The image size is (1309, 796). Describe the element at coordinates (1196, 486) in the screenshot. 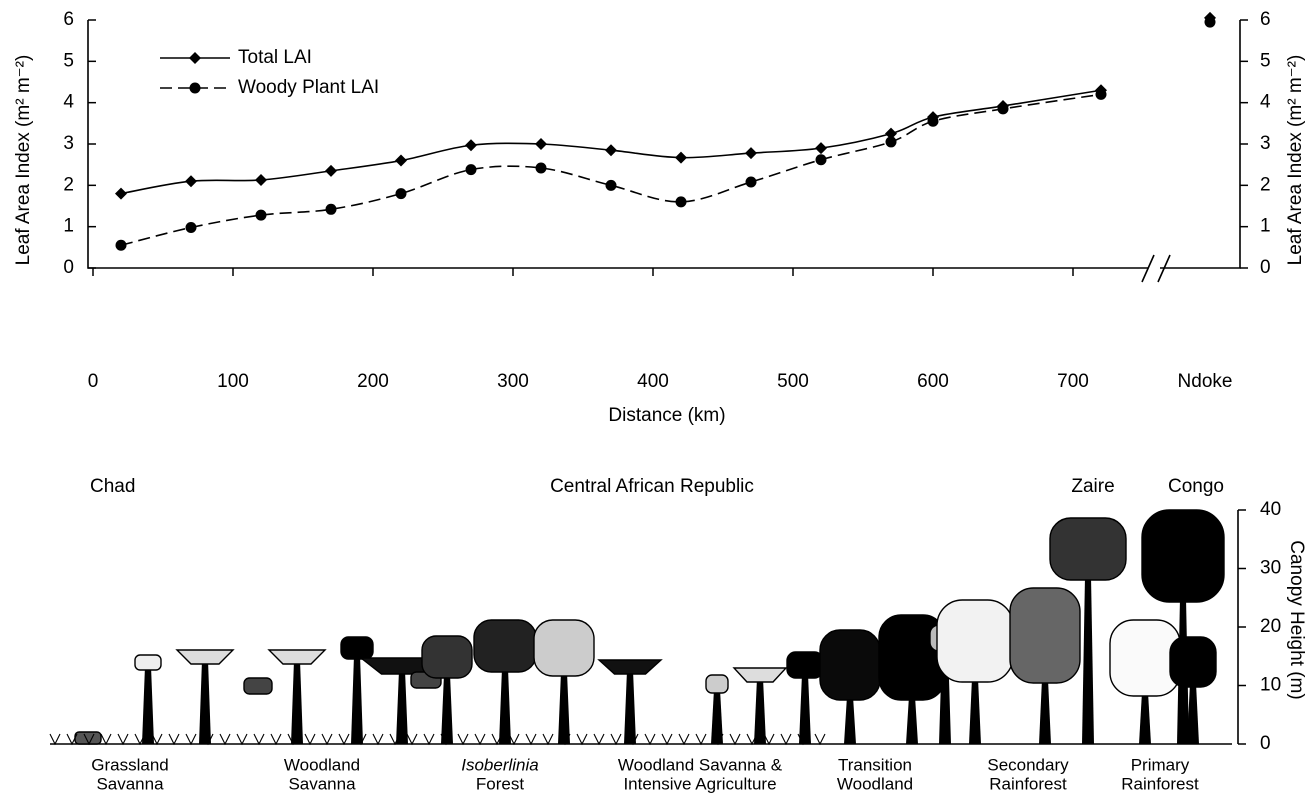

I see `country: Congo` at that location.